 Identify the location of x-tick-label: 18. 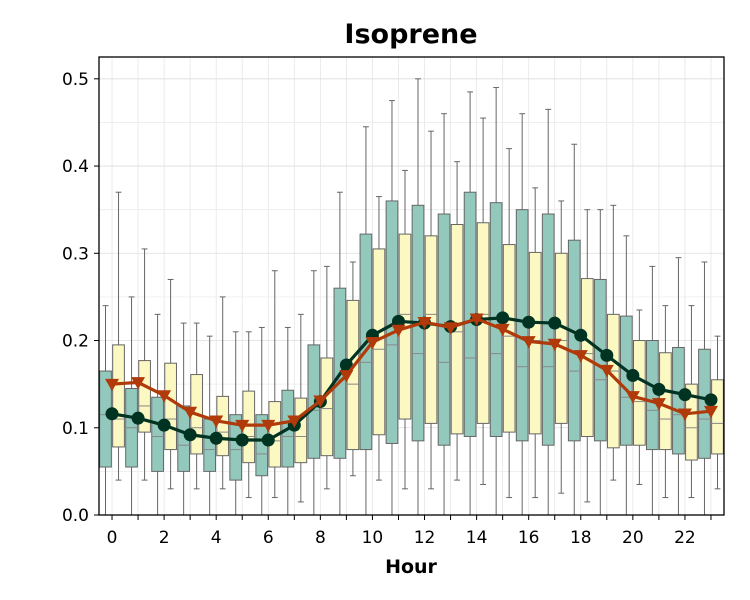
(581, 538).